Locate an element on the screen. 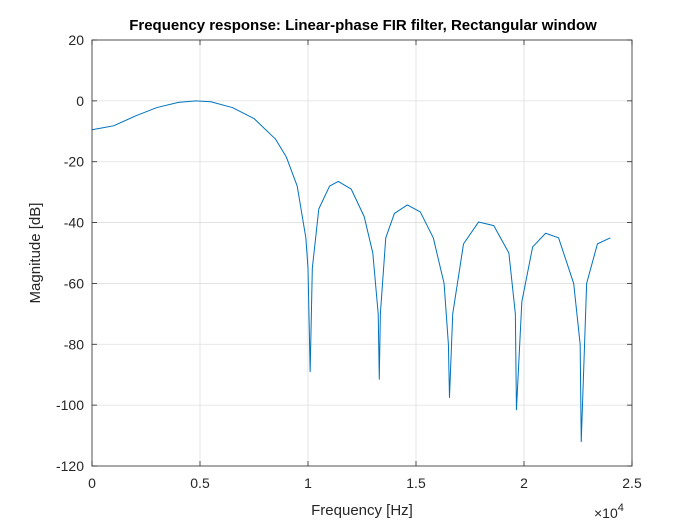  y-tick-label: 20 is located at coordinates (76, 40).